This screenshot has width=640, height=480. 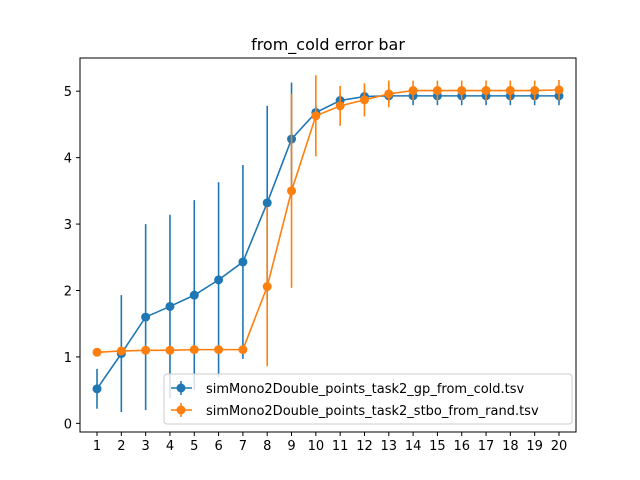 I want to click on x-tick-label: 1, so click(x=97, y=446).